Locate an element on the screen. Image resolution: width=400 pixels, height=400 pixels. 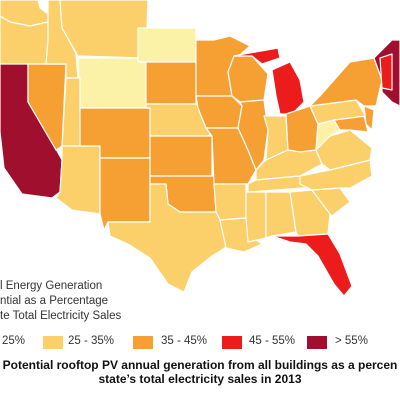
state-virginia is located at coordinates (344, 150).